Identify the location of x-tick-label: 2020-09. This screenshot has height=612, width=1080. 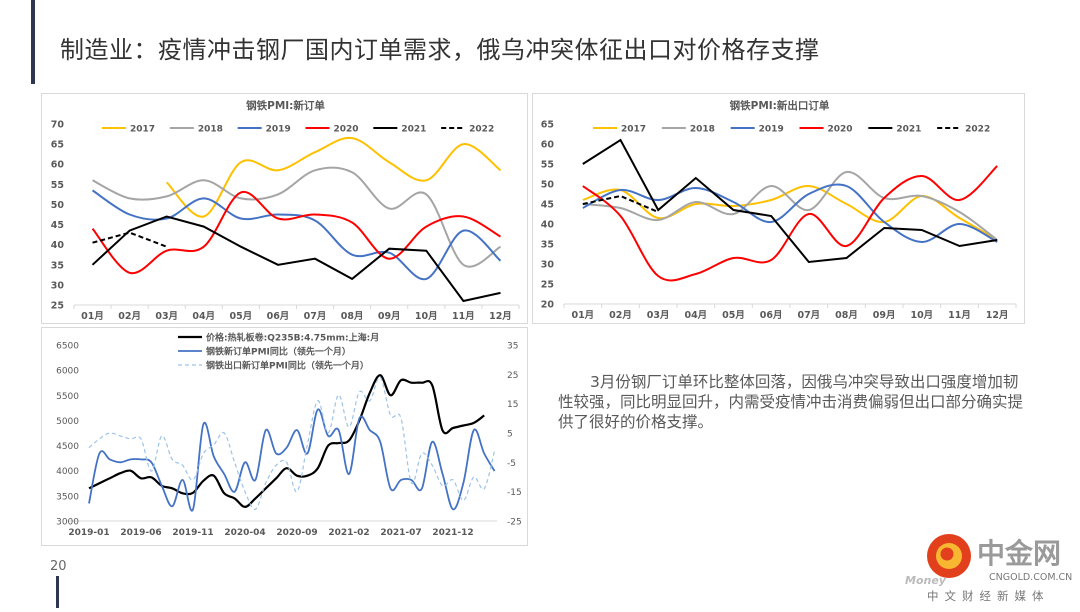
(296, 533).